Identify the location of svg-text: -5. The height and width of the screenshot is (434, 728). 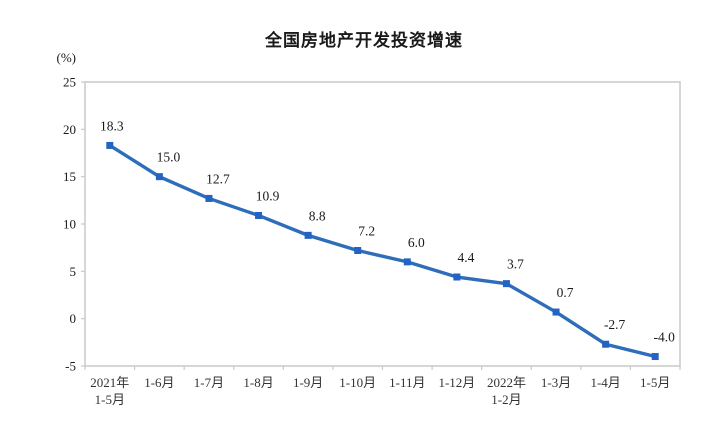
(70, 366).